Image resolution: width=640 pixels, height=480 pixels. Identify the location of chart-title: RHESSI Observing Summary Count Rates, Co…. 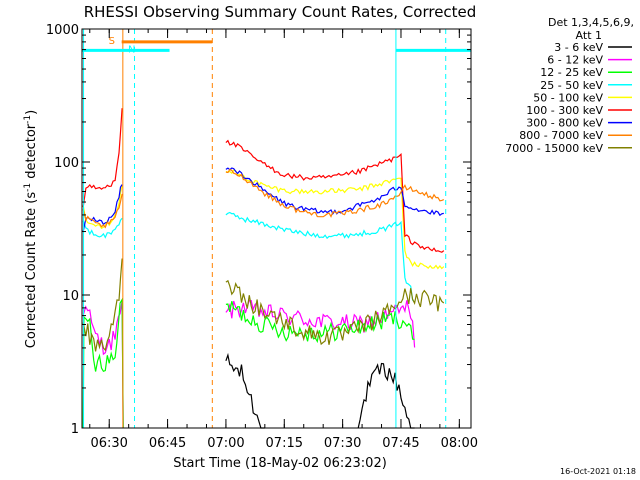
(280, 12).